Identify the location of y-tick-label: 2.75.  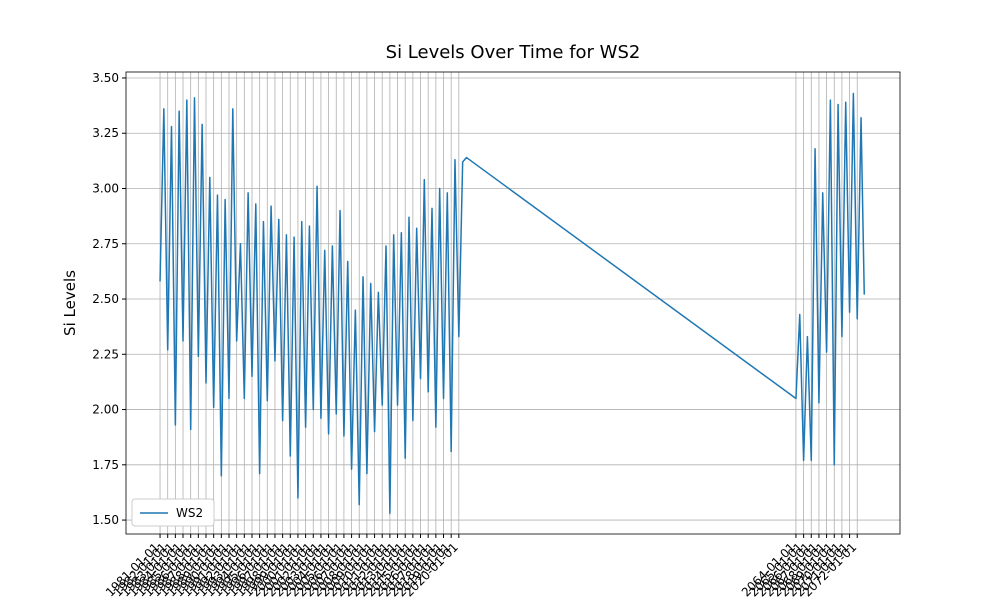
(105, 244).